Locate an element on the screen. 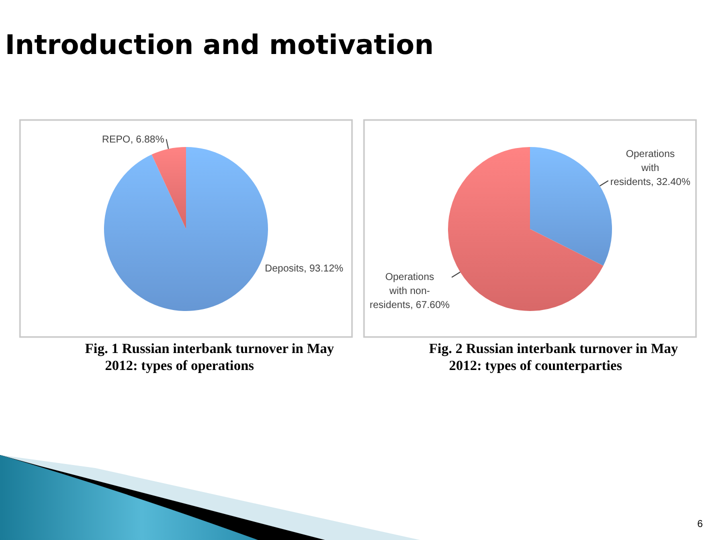 Image resolution: width=720 pixels, height=540 pixels. slice-label: Operations with residents, 32.40% is located at coordinates (650, 168).